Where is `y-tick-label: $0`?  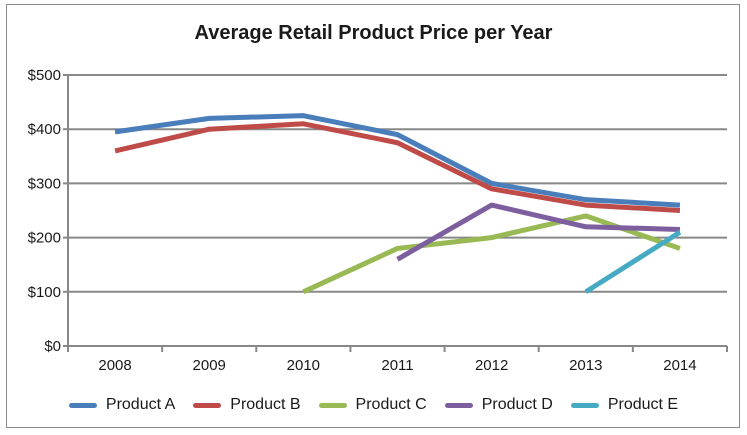
y-tick-label: $0 is located at coordinates (52, 346).